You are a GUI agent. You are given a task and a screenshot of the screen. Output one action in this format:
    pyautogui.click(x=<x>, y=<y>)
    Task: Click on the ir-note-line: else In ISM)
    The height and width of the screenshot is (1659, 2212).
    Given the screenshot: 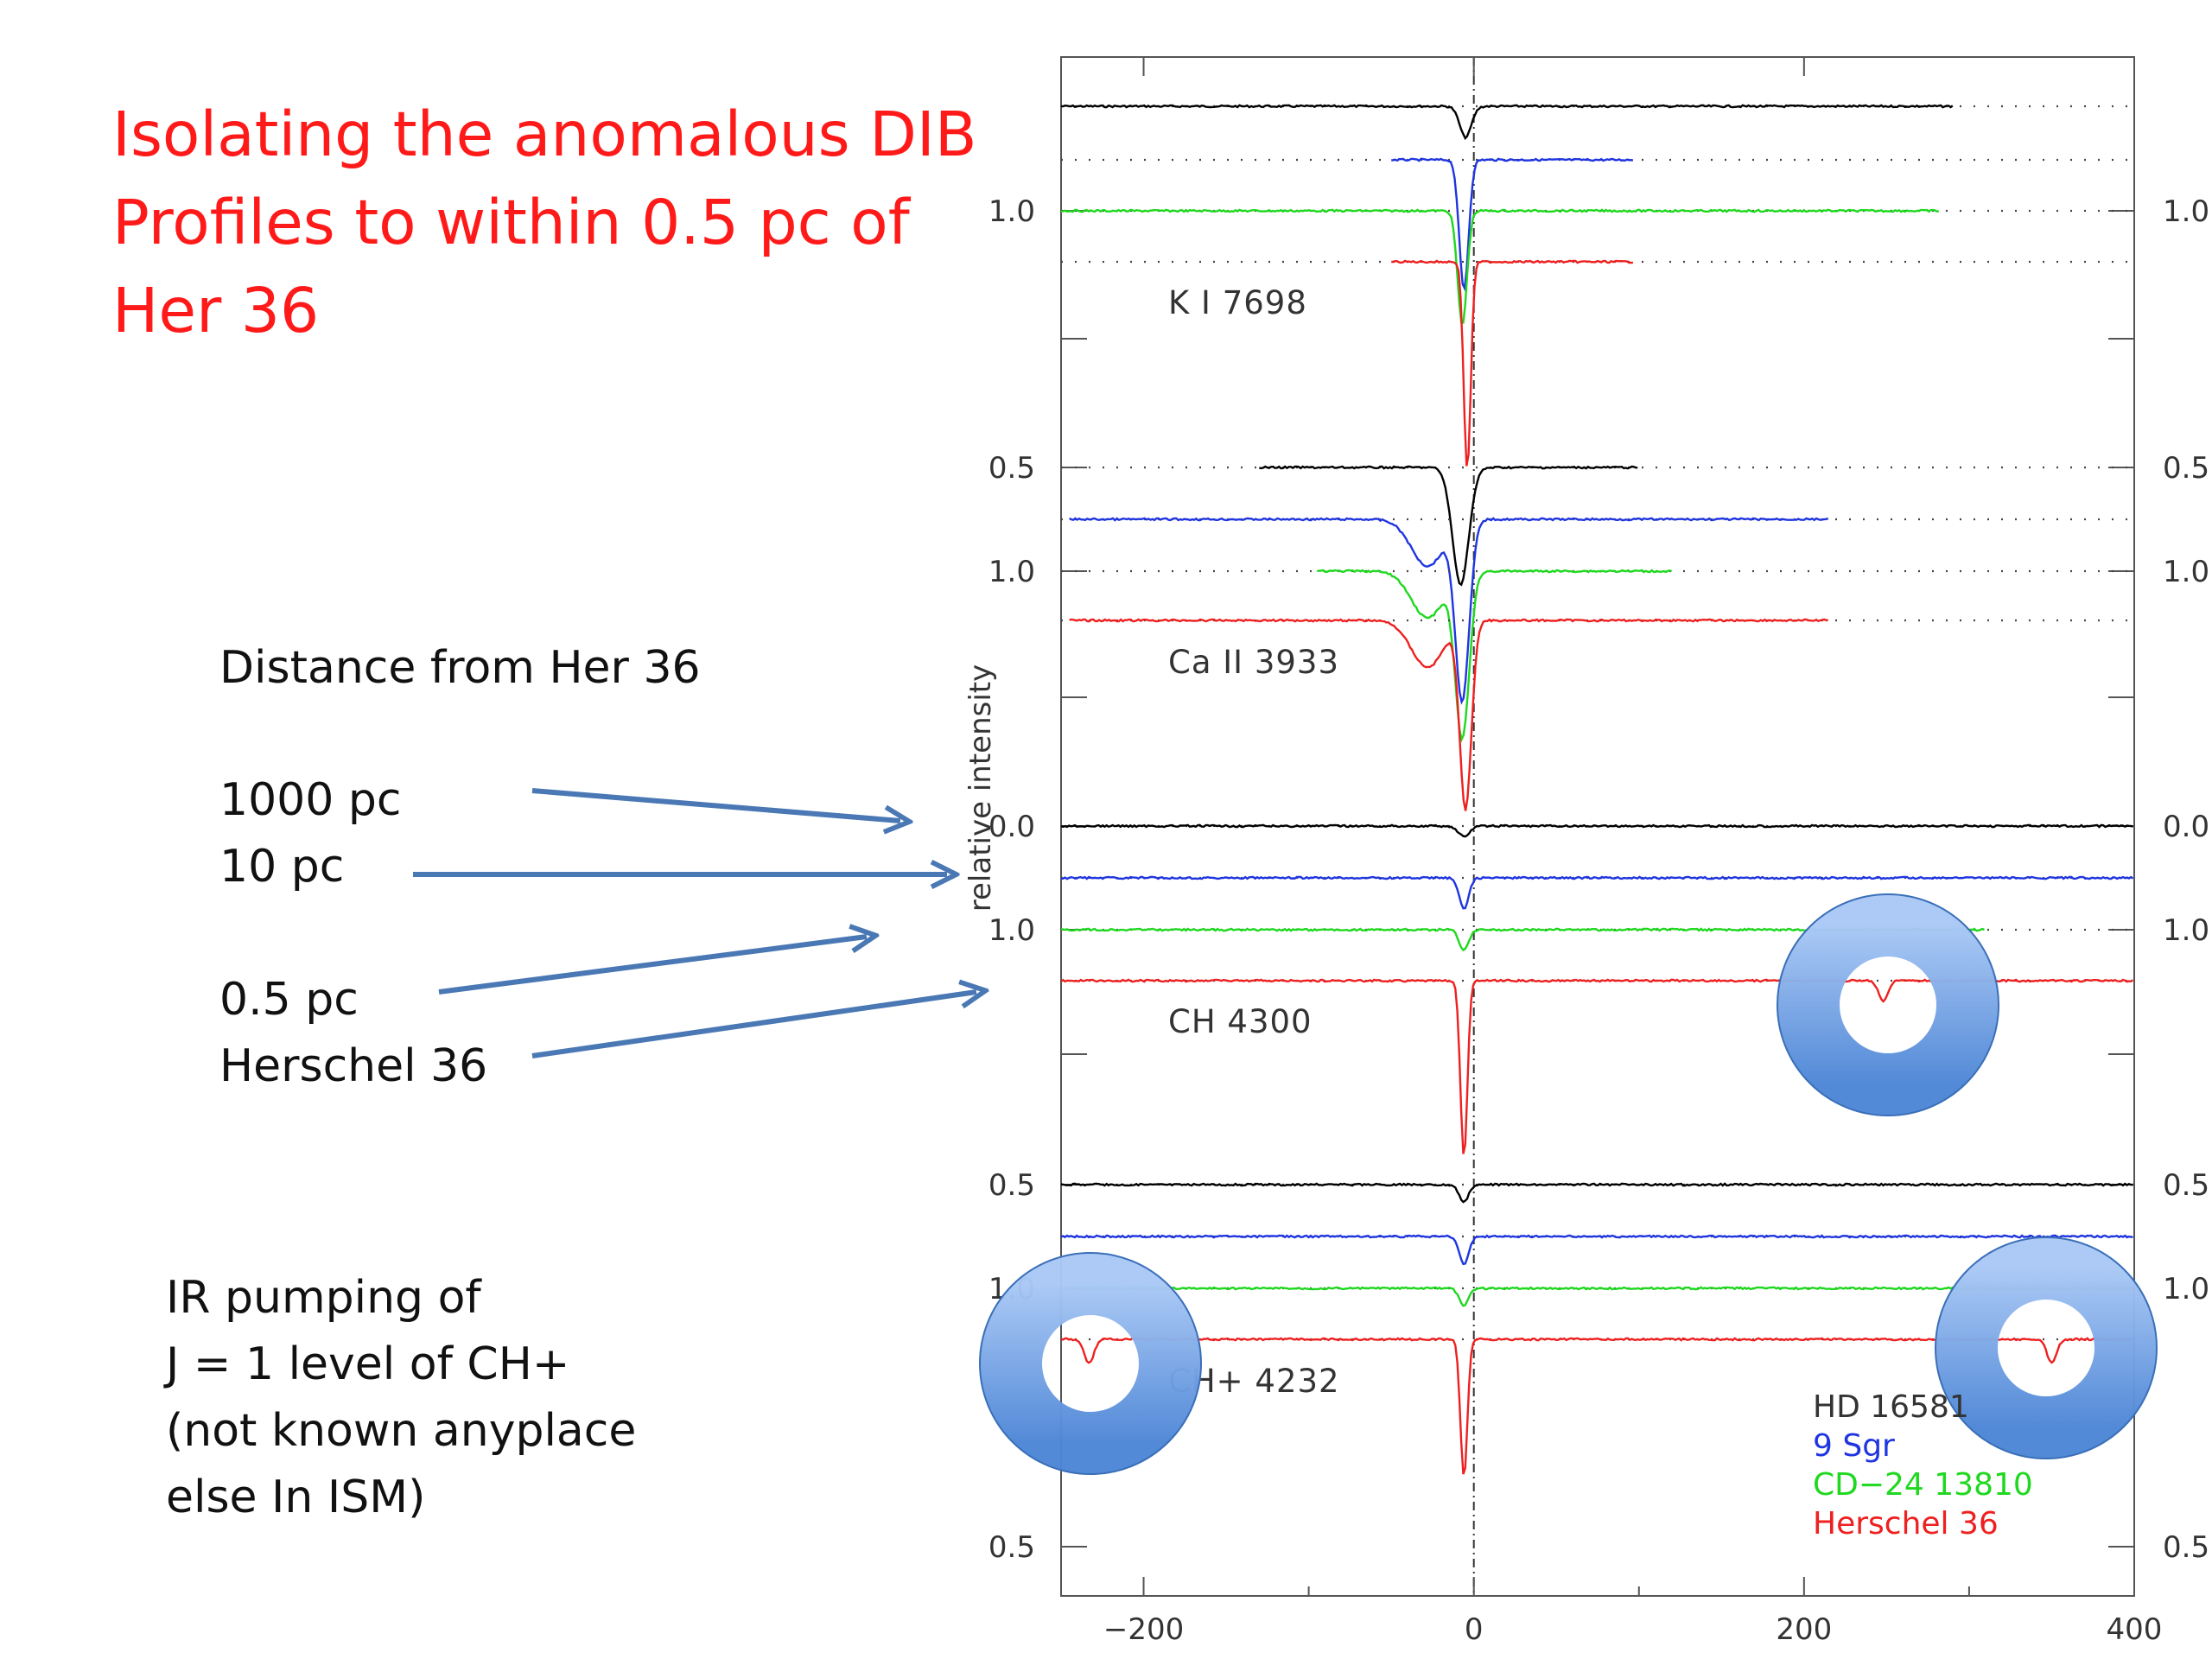 What is the action you would take?
    pyautogui.click(x=296, y=1497)
    